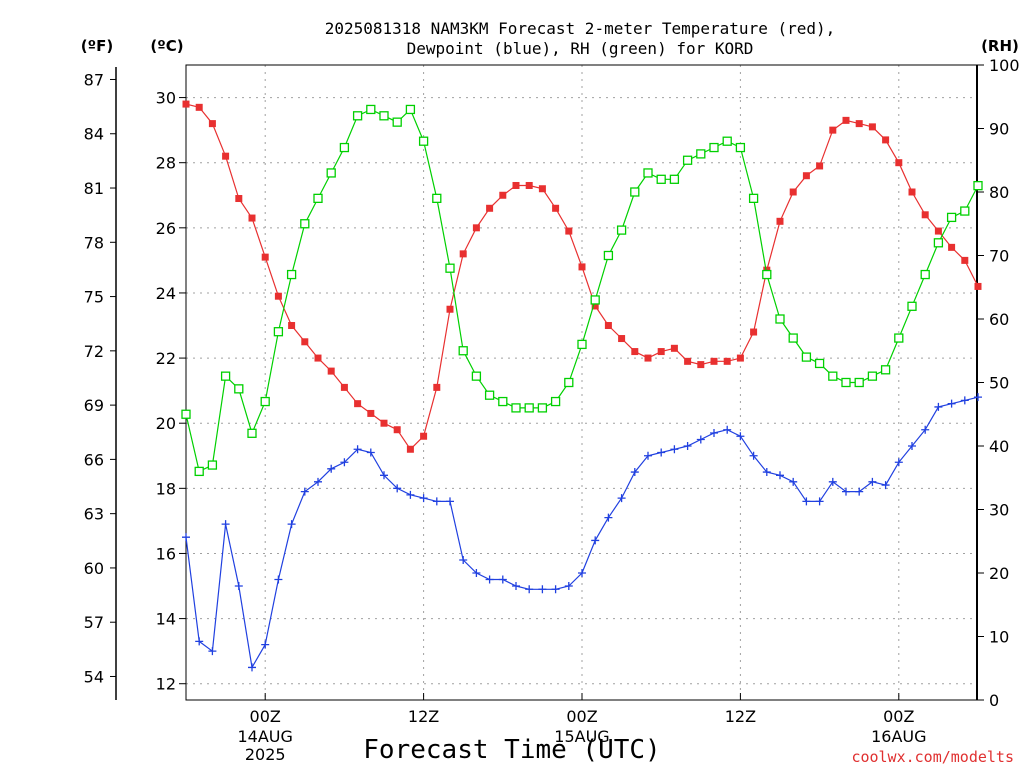 The image size is (1024, 768). I want to click on fahrenheit-tick-label: 75, so click(94, 297).